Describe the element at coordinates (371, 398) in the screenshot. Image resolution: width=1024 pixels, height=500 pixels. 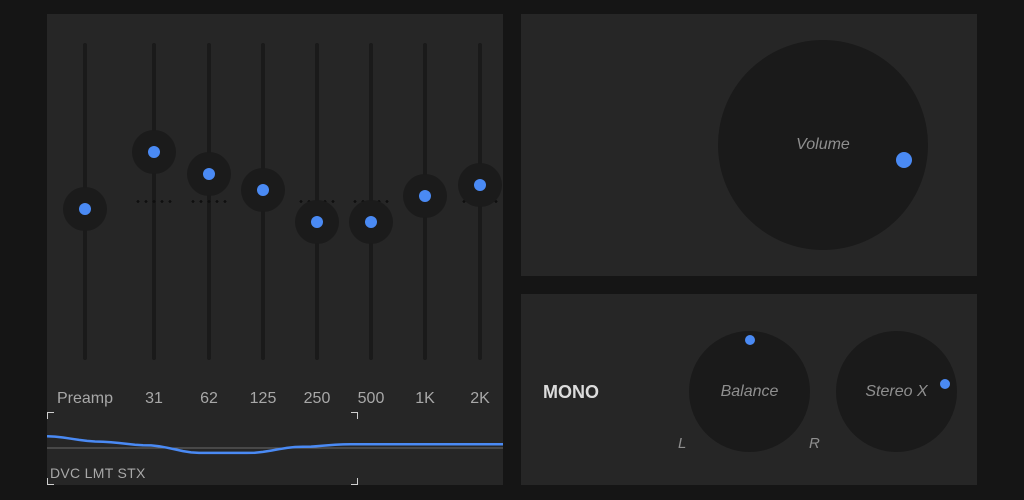
I see `eq-band-label: 500` at that location.